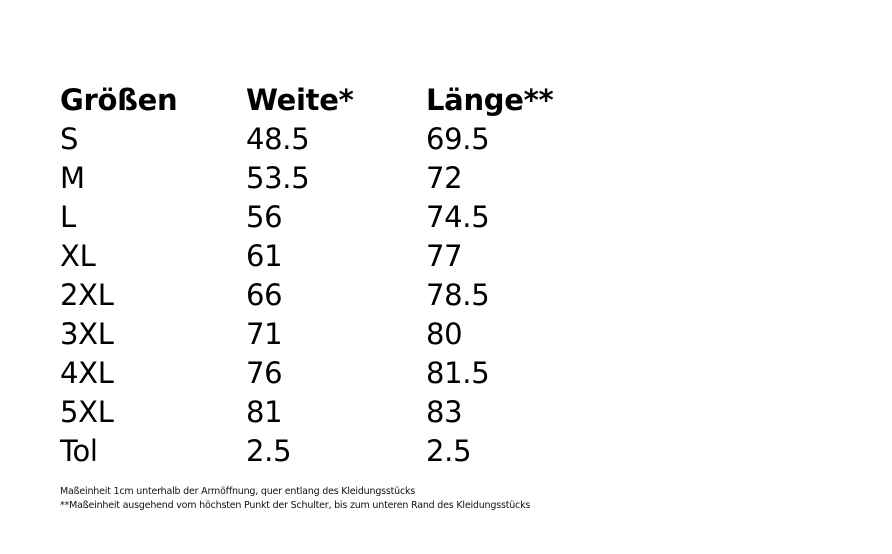  I want to click on width-cell: 61, so click(264, 255).